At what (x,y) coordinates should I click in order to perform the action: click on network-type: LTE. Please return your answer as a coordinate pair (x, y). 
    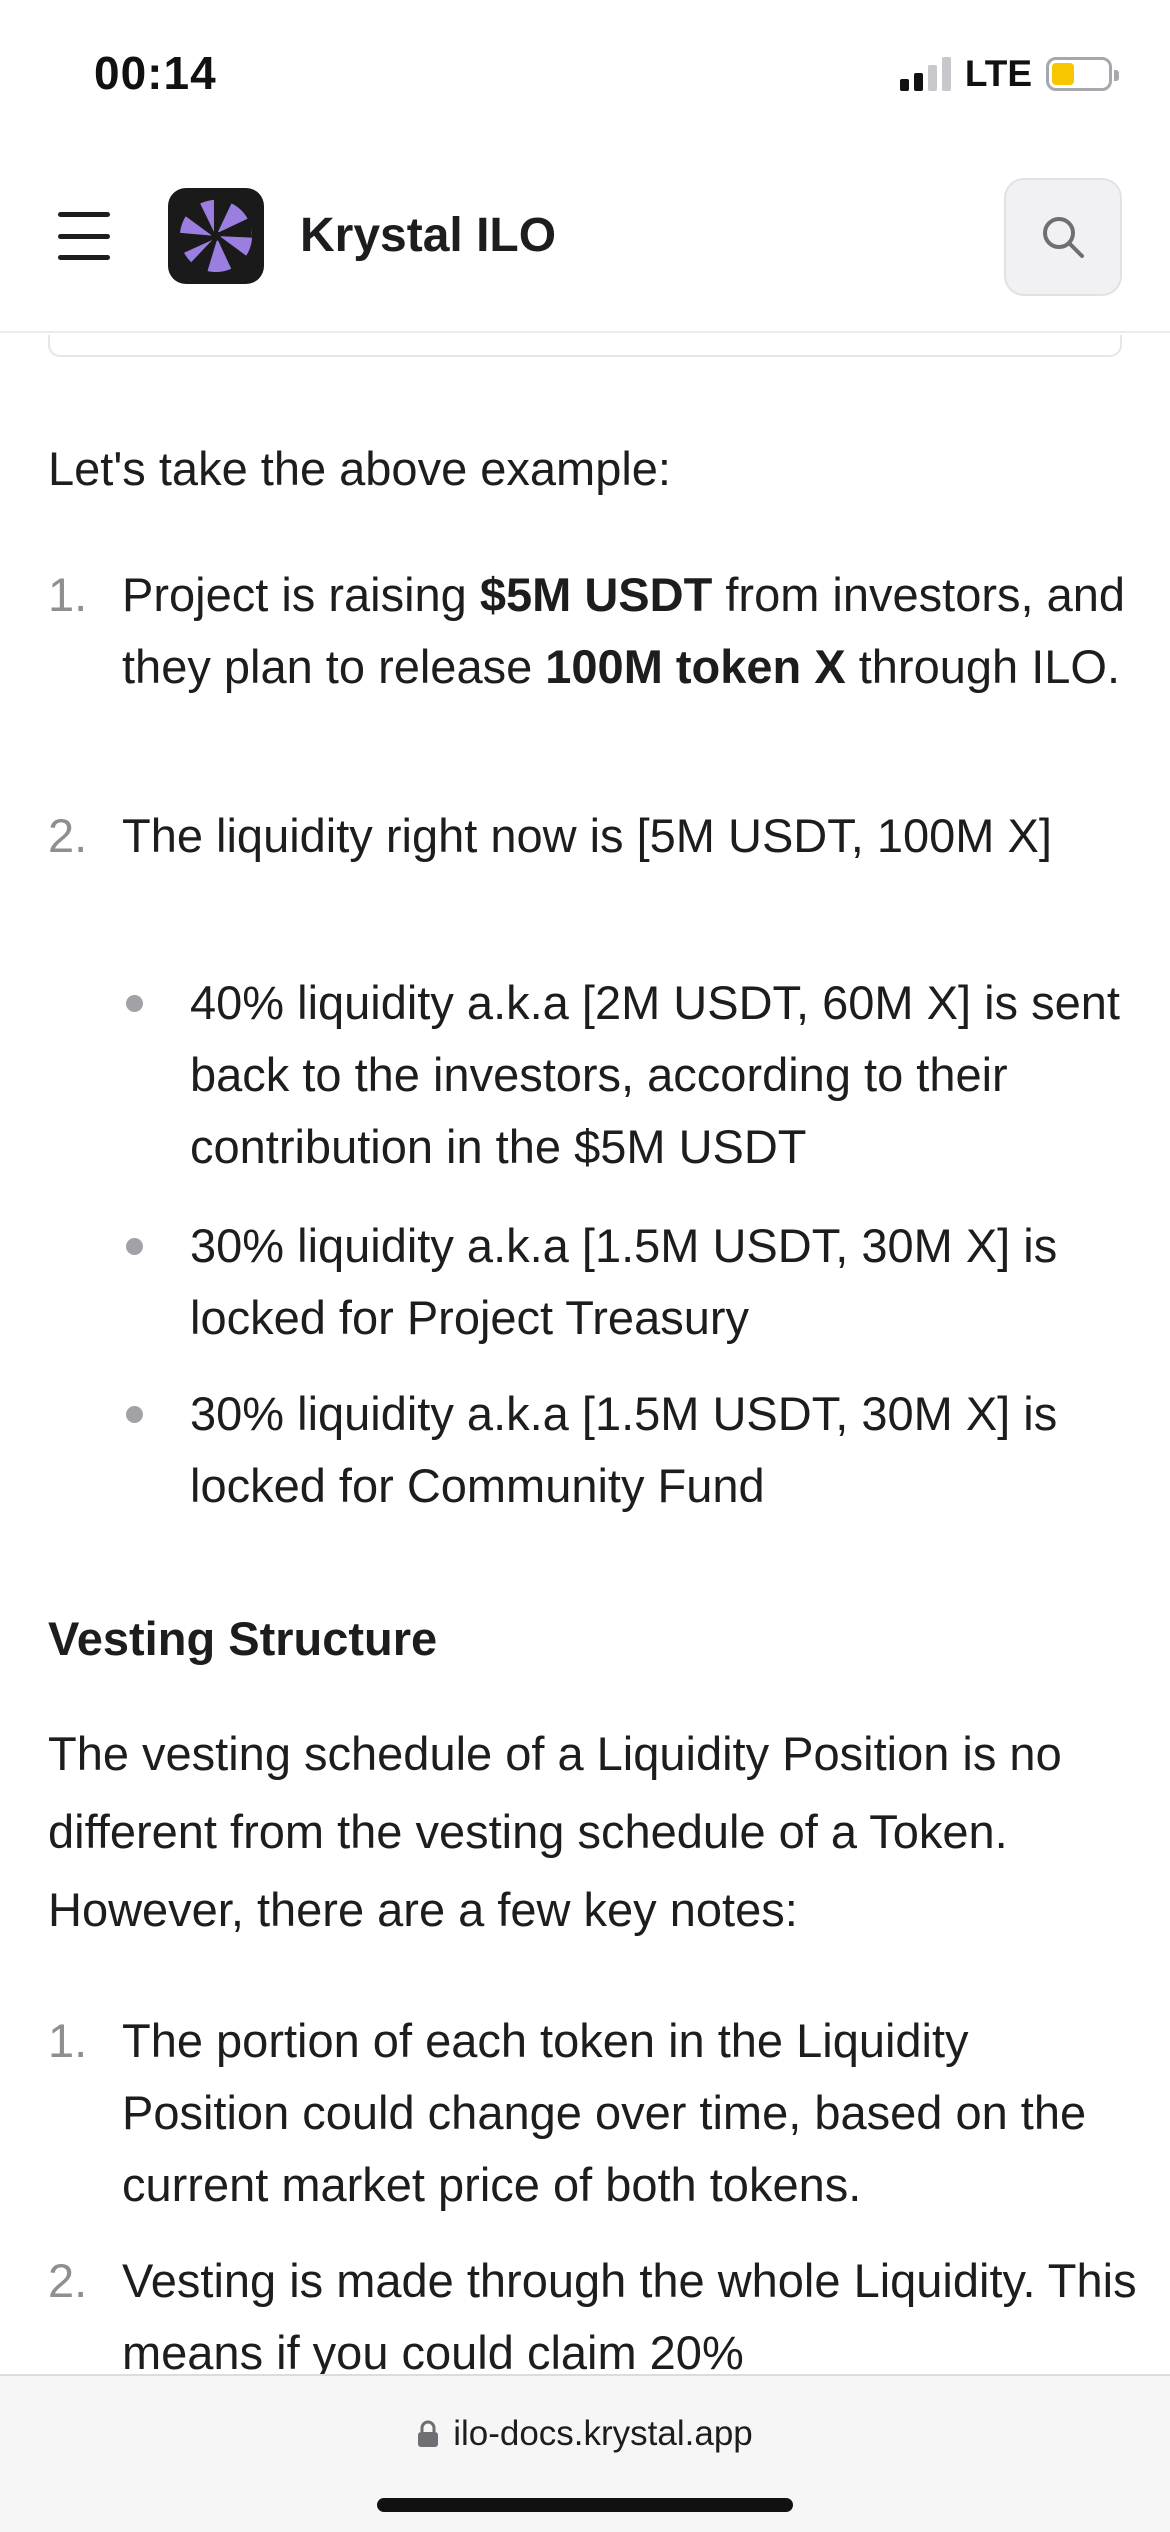
    Looking at the image, I should click on (998, 73).